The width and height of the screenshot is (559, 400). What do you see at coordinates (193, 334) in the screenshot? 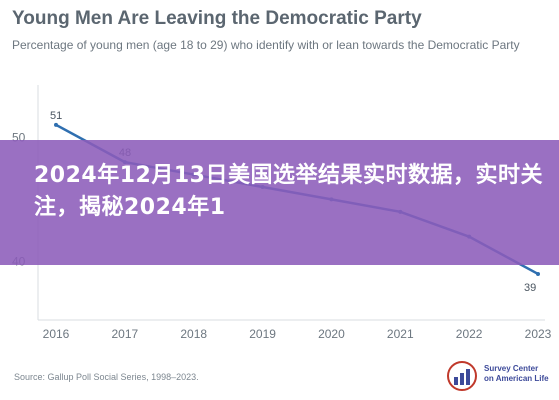
I see `x-tick-label: 2018` at bounding box center [193, 334].